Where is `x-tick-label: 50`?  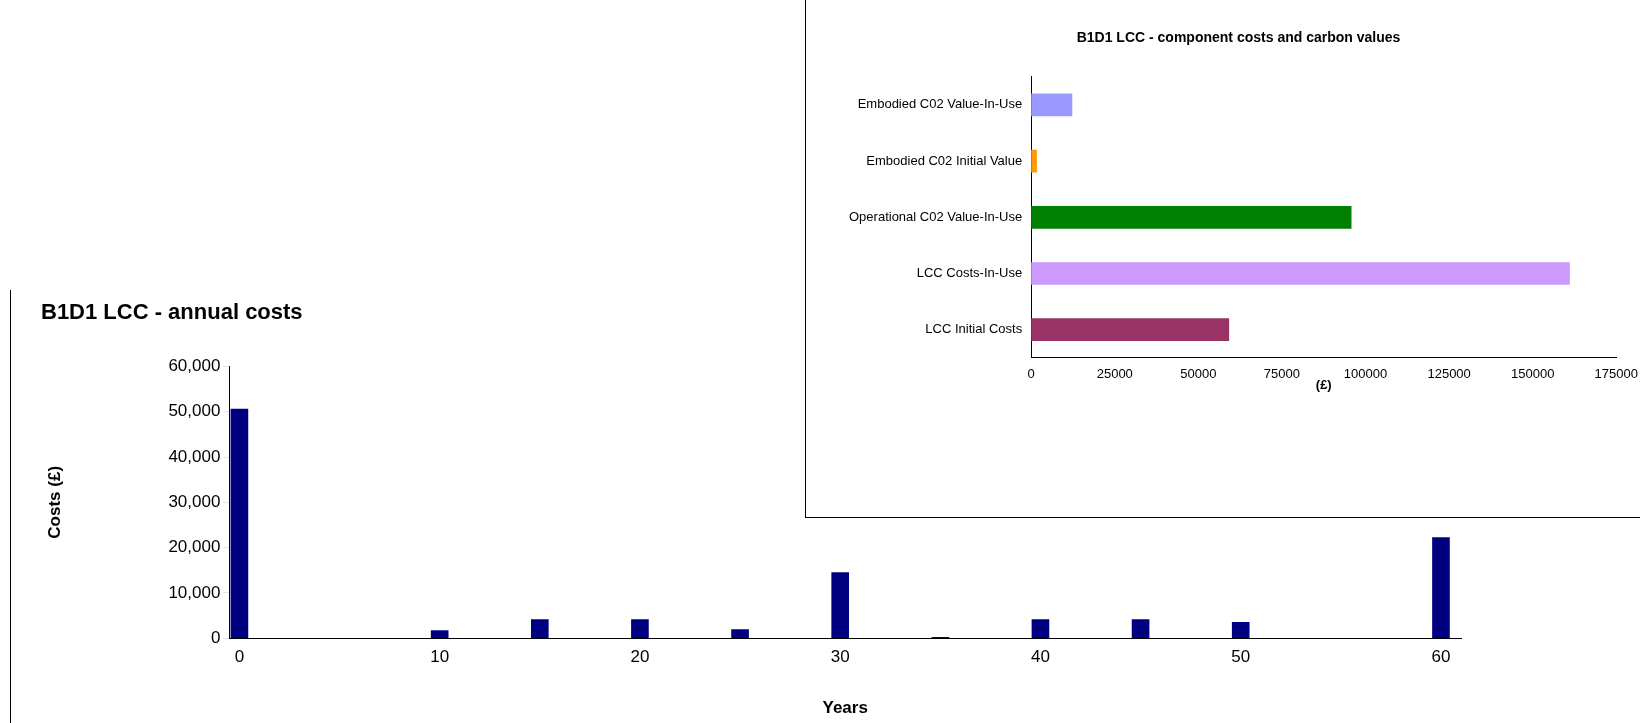
x-tick-label: 50 is located at coordinates (1241, 657).